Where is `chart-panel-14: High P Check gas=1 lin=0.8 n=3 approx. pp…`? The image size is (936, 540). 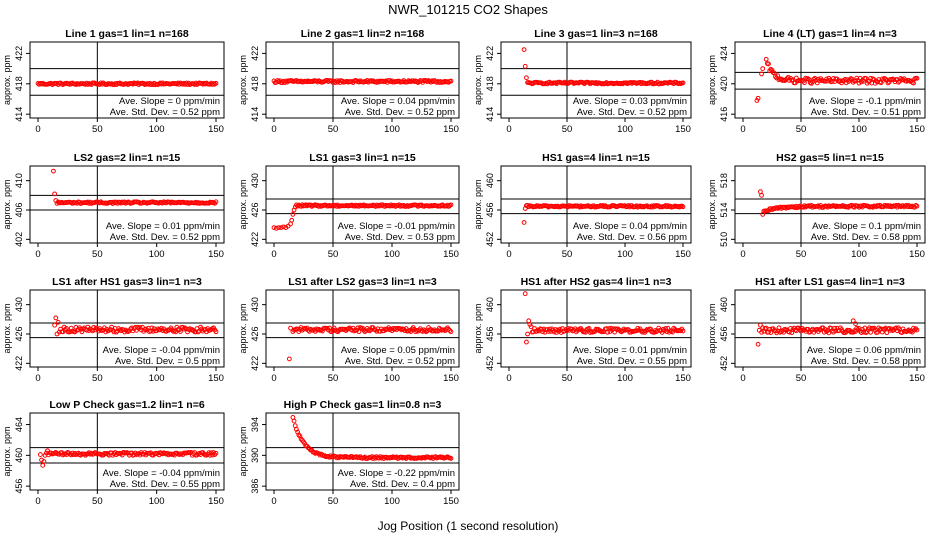
chart-panel-14: High P Check gas=1 lin=0.8 n=3 approx. pp… is located at coordinates (349, 453).